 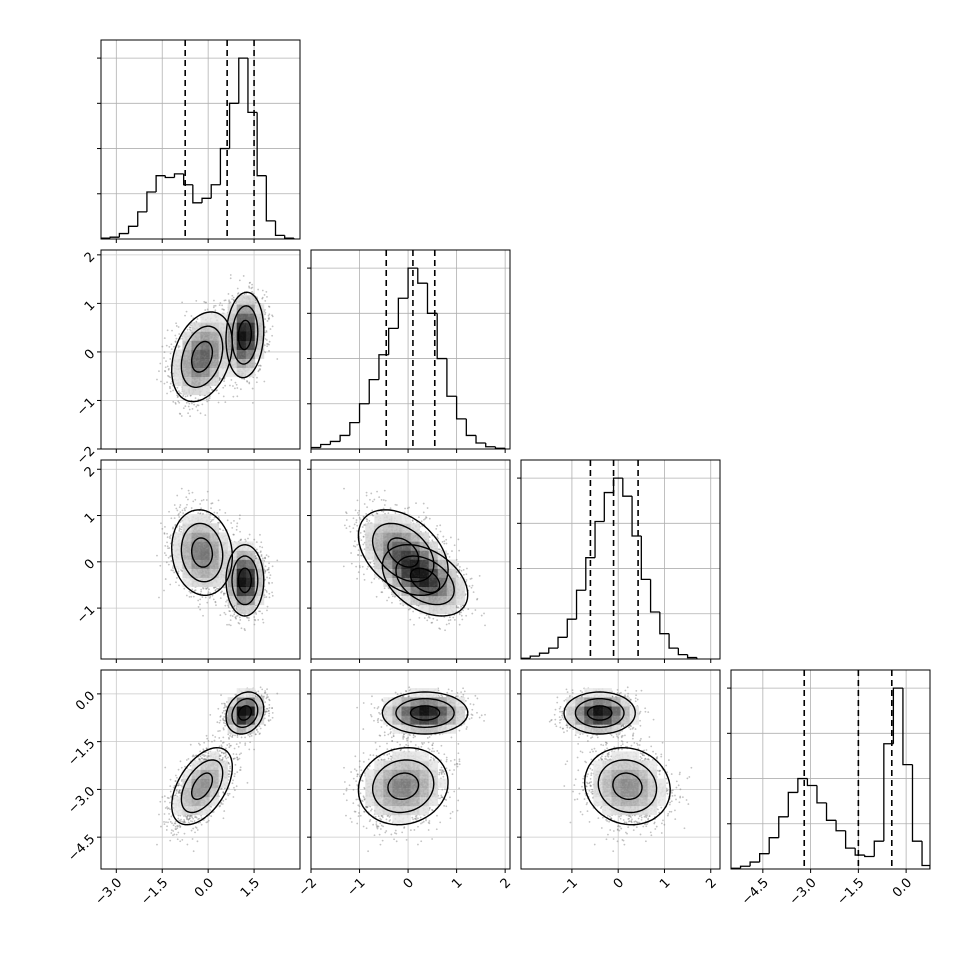 What do you see at coordinates (410, 349) in the screenshot?
I see `panel-frame` at bounding box center [410, 349].